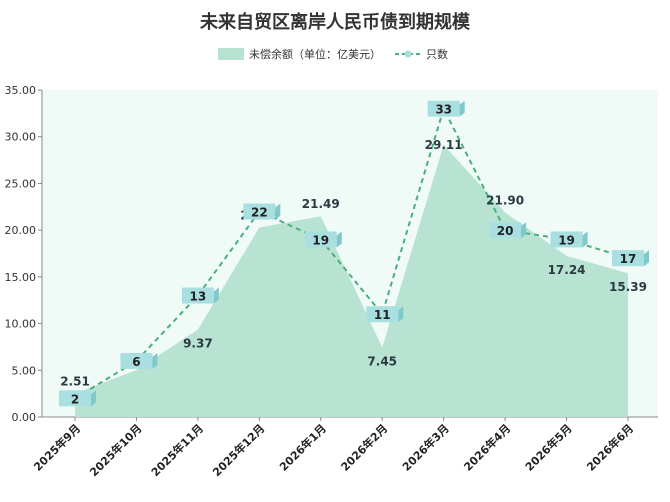  I want to click on x-tick-label: 2026年2月, so click(364, 447).